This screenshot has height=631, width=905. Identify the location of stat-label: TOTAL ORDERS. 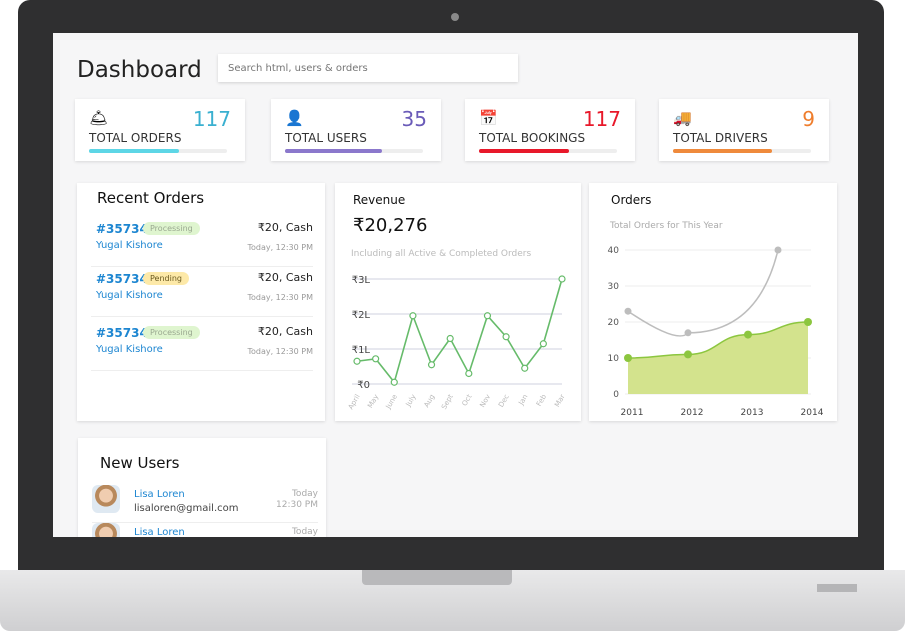
(135, 138).